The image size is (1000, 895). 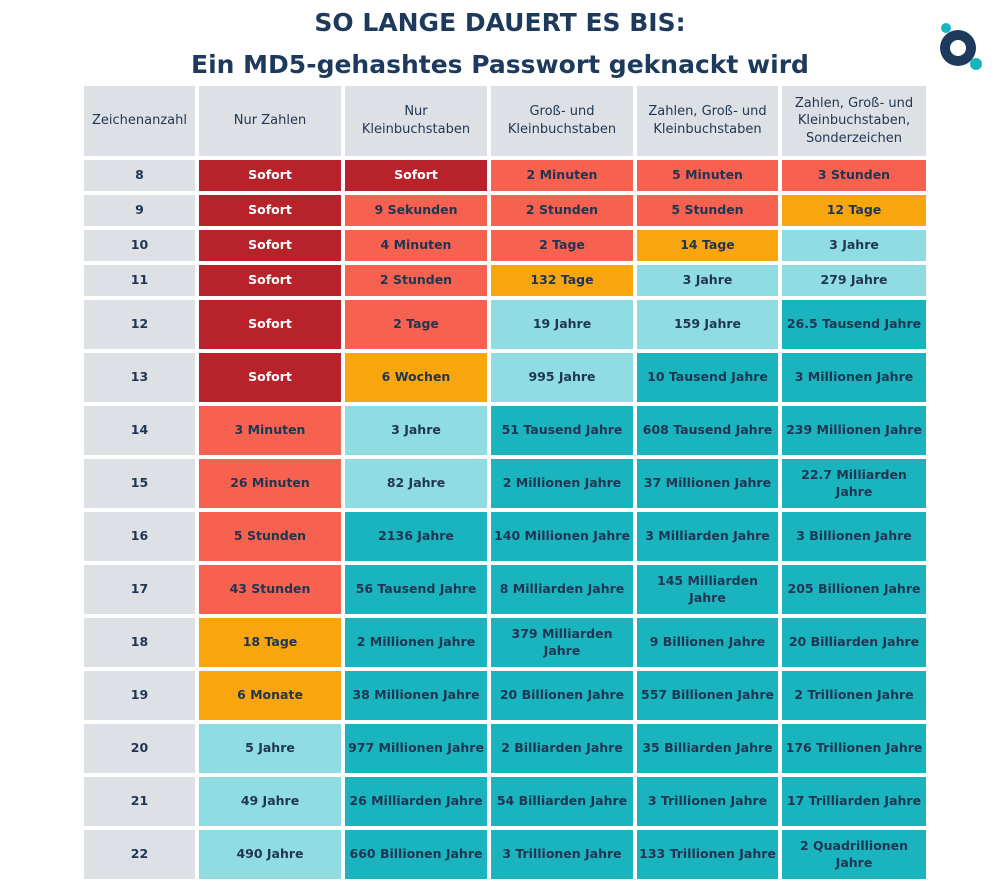 I want to click on time-cell: 490 Jahre, so click(x=270, y=854).